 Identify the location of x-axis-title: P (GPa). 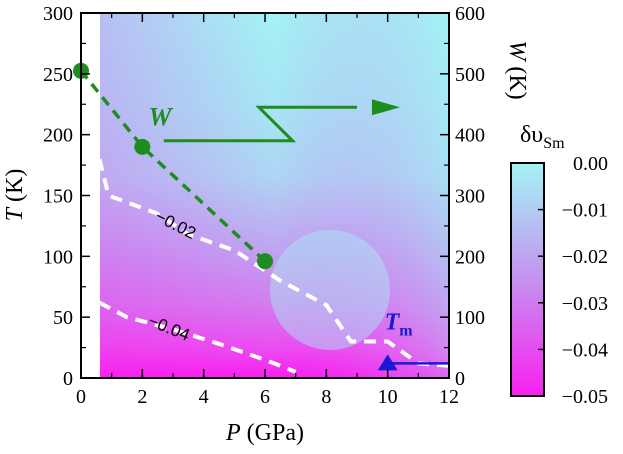
(264, 433).